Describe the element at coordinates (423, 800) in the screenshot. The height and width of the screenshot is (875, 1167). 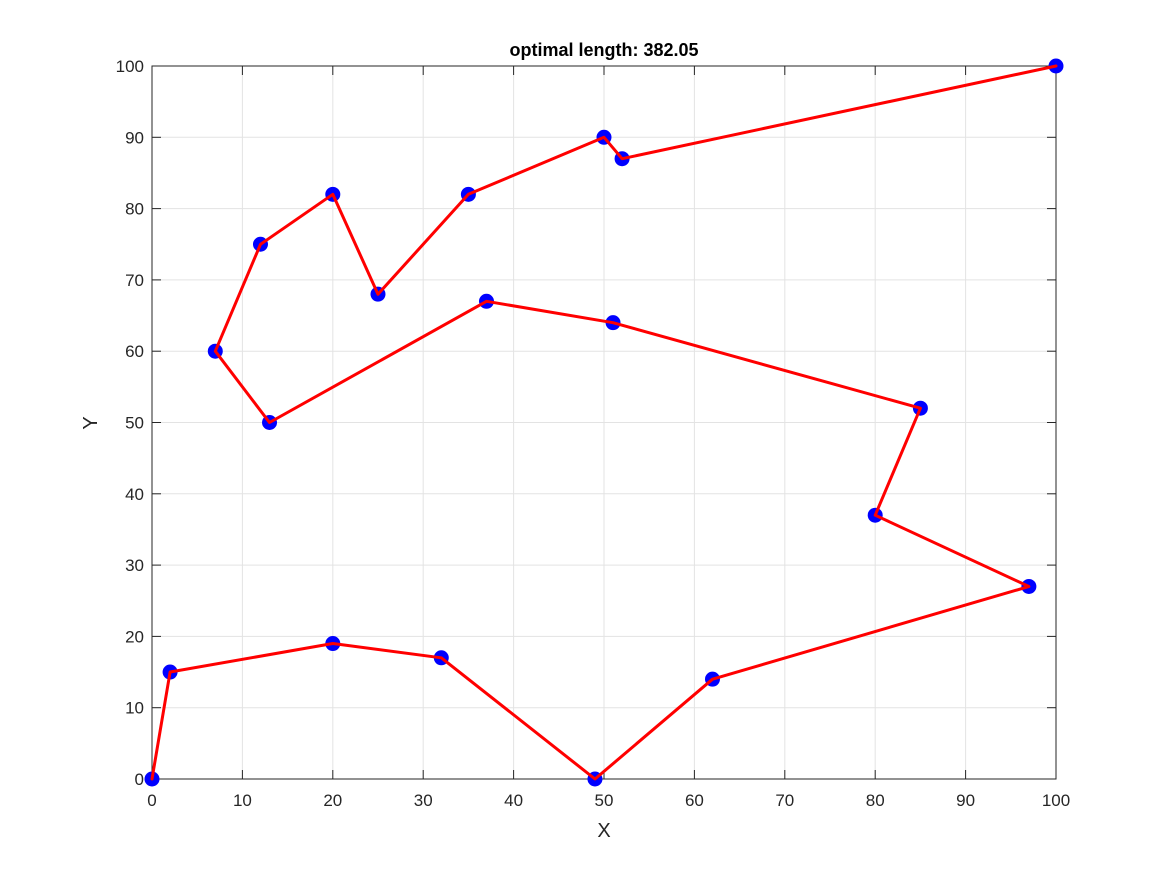
I see `x-tick-label: 30` at that location.